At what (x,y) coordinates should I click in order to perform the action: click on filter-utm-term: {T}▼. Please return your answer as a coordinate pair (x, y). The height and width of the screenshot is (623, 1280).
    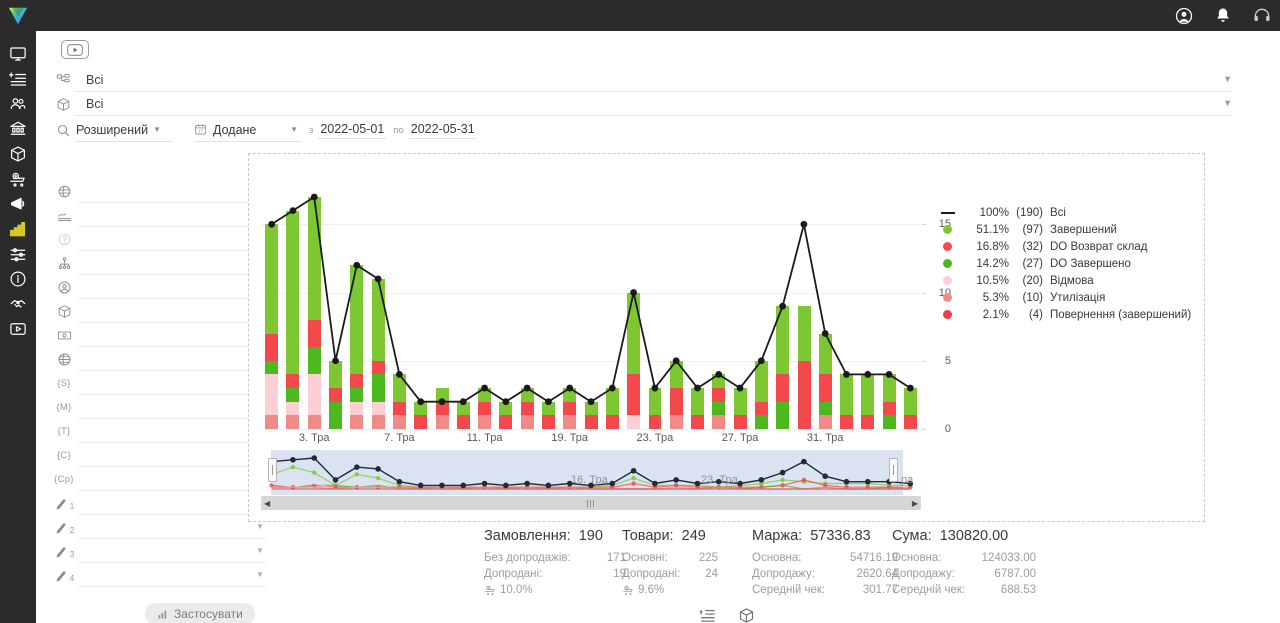
    Looking at the image, I should click on (158, 431).